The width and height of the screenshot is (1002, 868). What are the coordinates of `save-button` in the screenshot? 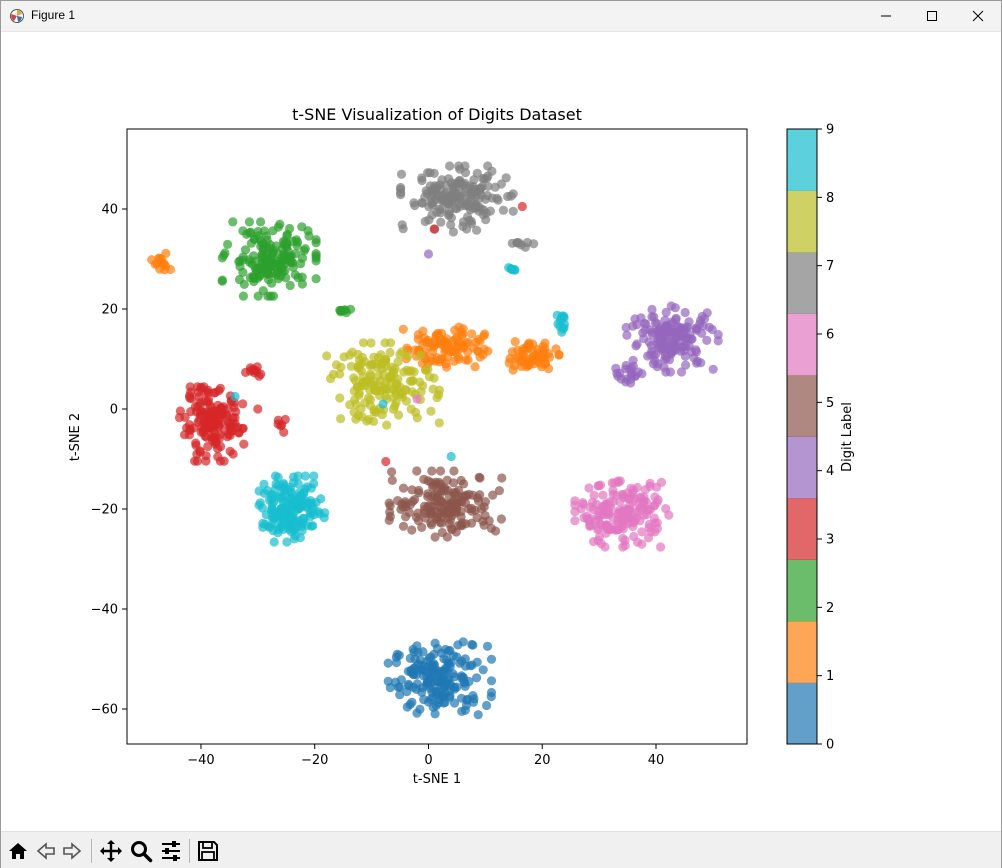 It's located at (208, 851).